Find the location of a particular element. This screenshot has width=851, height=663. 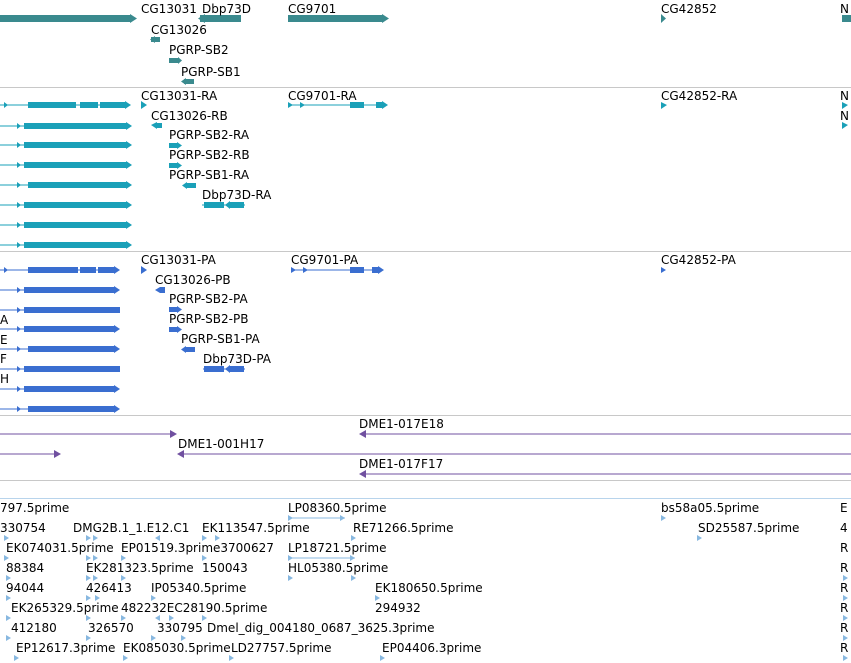

transcript-label: CG42852-RA is located at coordinates (699, 96).